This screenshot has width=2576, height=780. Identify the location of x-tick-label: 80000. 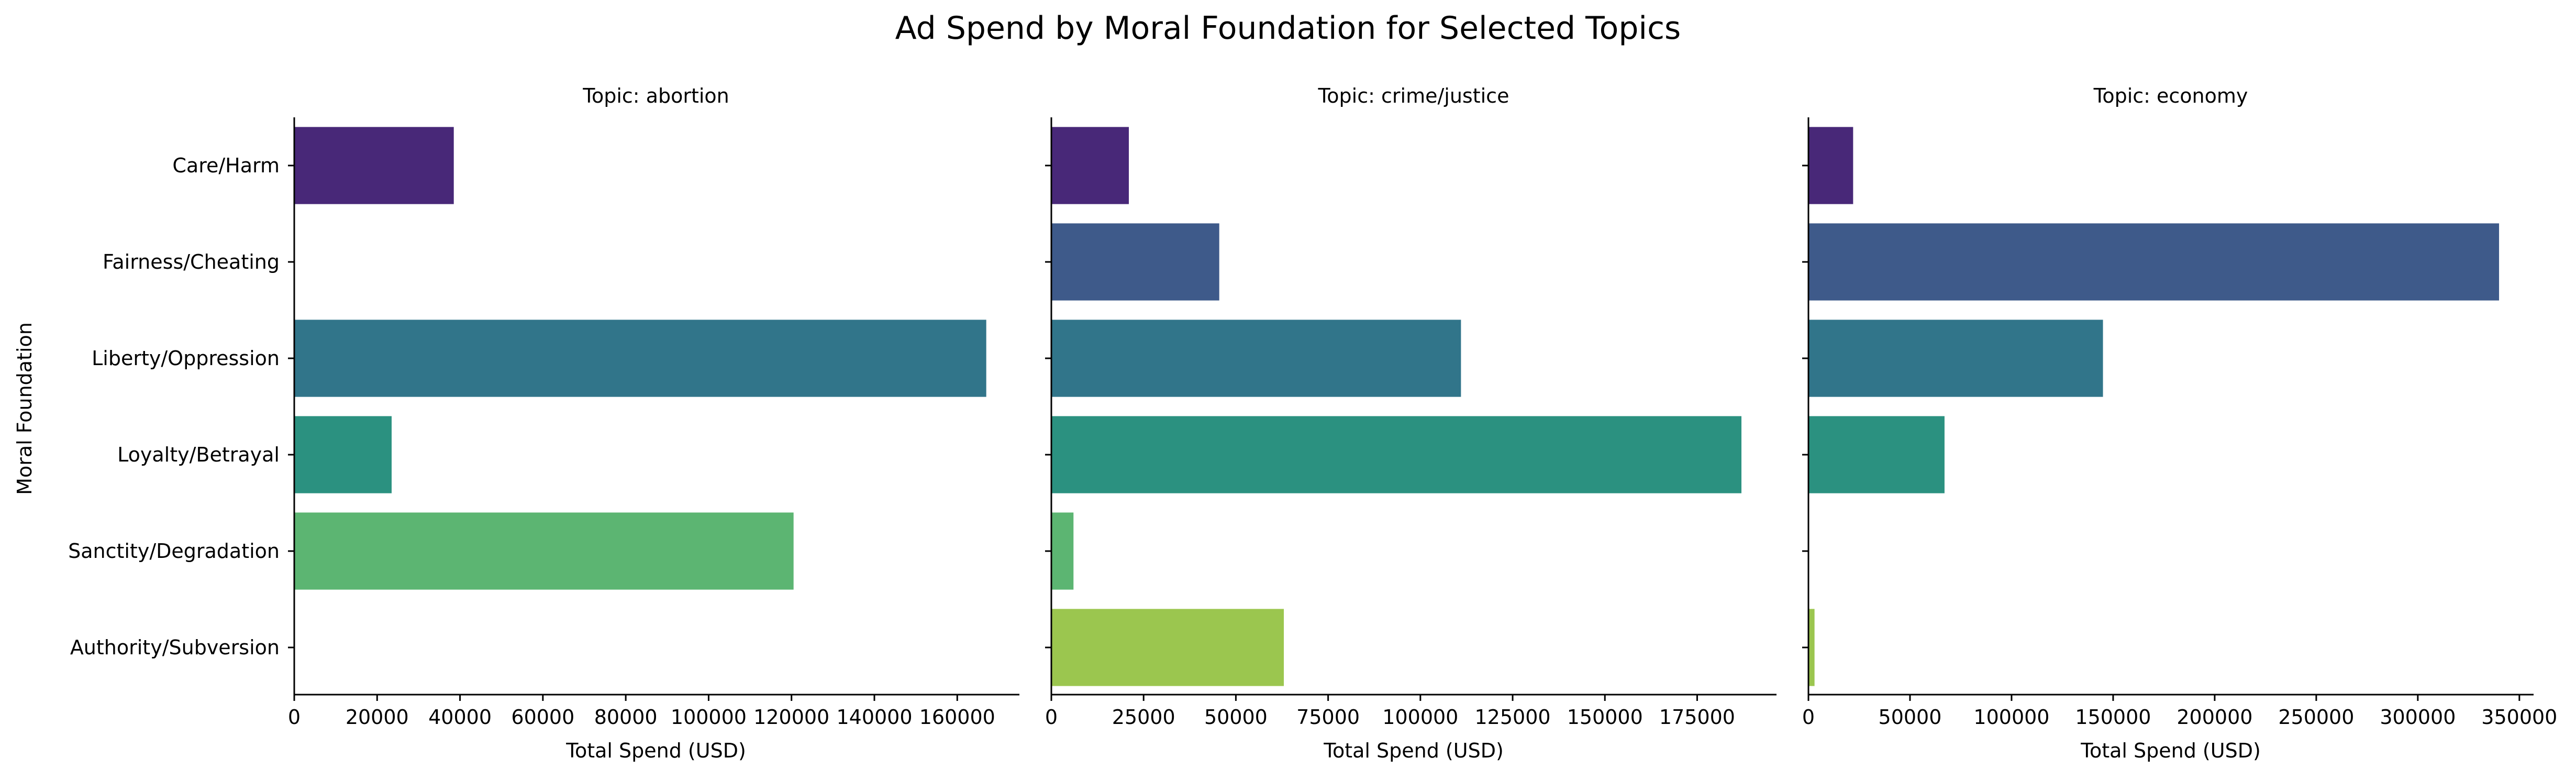
(626, 717).